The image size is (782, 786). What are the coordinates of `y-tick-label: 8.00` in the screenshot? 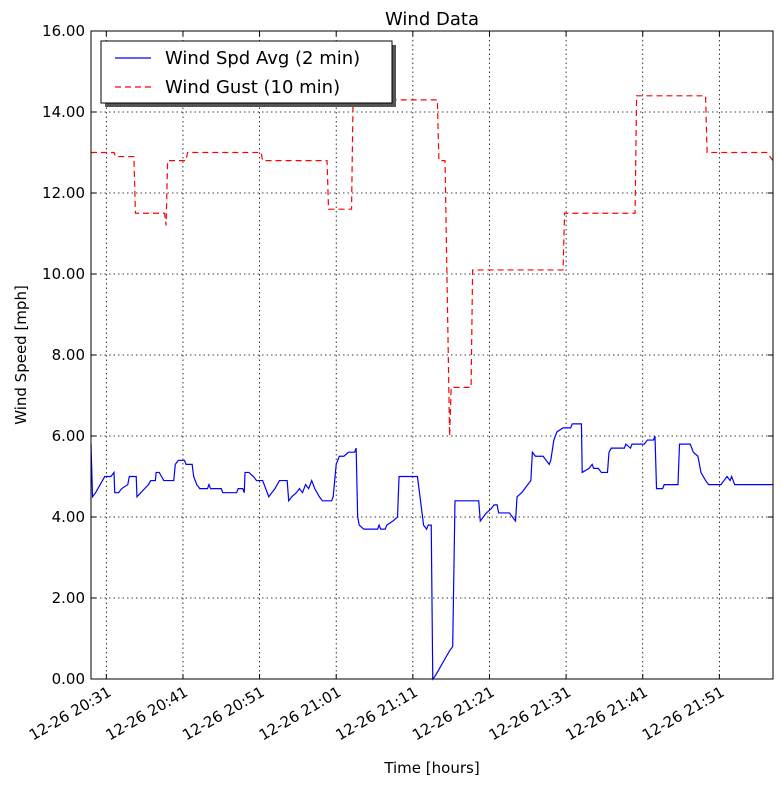 It's located at (68, 355).